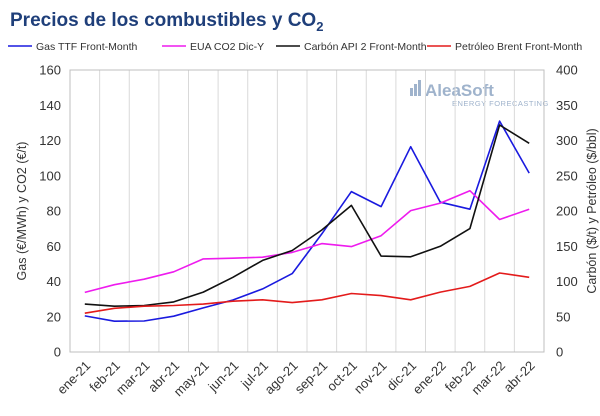  Describe the element at coordinates (429, 377) in the screenshot. I see `x-axis-tick-label: ene-22` at that location.